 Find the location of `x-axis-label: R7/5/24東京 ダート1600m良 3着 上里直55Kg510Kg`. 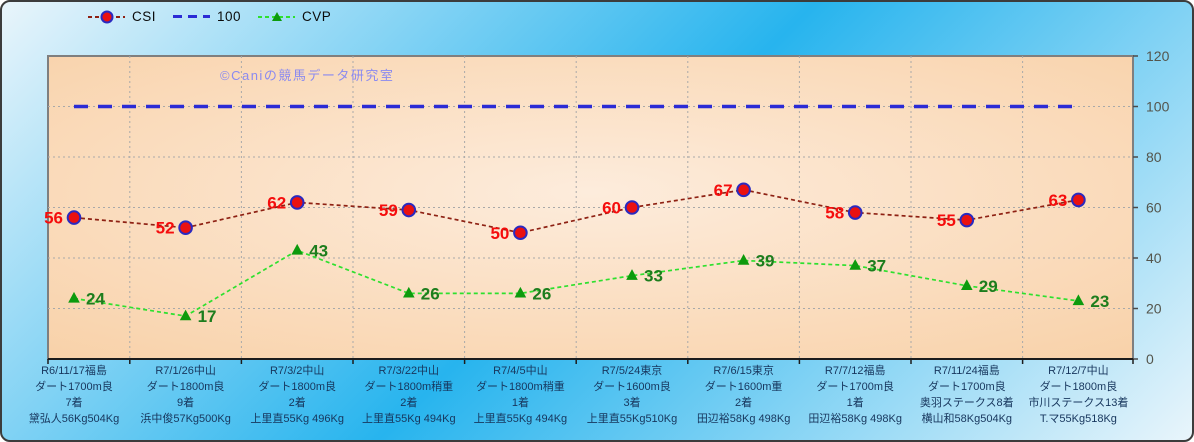

x-axis-label: R7/5/24東京 ダート1600m良 3着 上里直55Kg510Kg is located at coordinates (632, 396).